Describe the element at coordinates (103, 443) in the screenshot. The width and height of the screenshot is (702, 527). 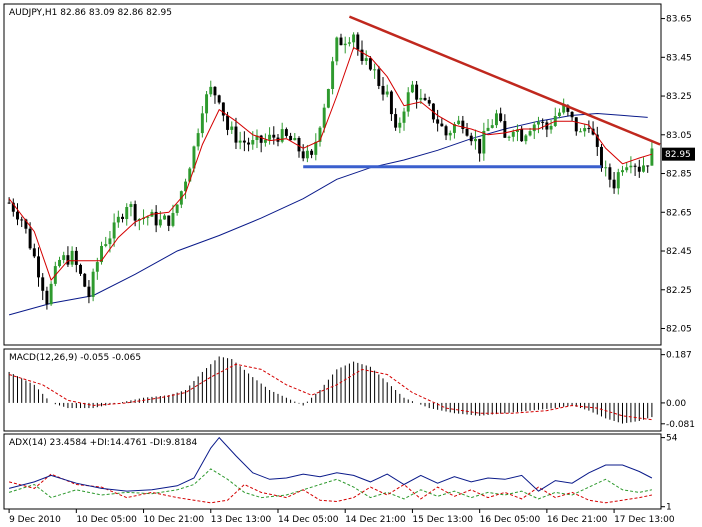
I see `adx-panel-title: ADX(14) 23.4584 +DI:14.4761 -DI:9.8184` at that location.